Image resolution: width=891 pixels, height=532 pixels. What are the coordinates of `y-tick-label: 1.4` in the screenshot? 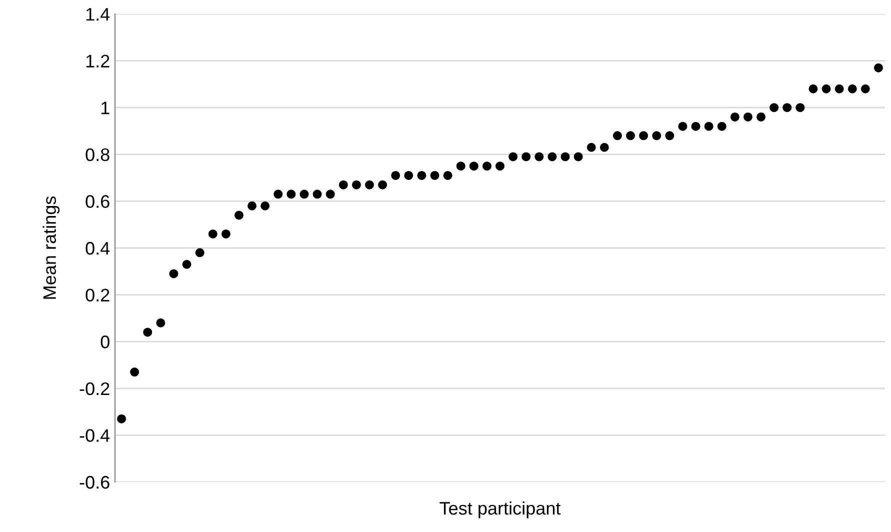 It's located at (98, 14).